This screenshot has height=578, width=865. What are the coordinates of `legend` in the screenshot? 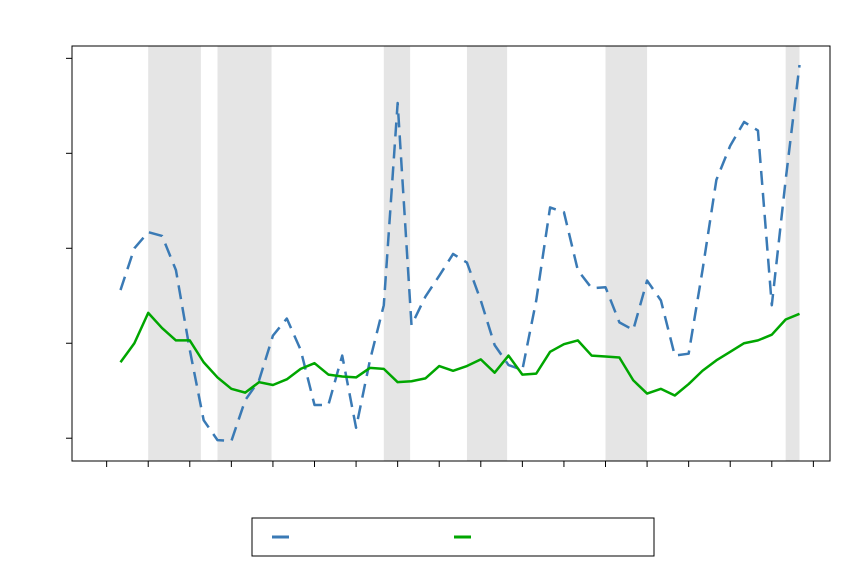 It's located at (453, 537).